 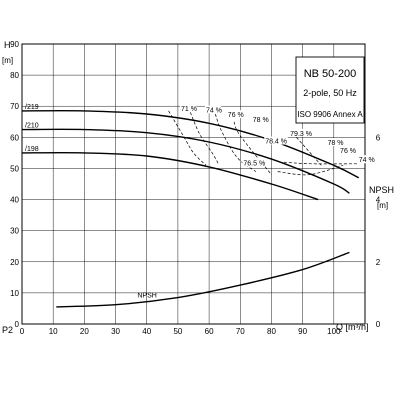 What do you see at coordinates (14, 106) in the screenshot?
I see `y-tick-label: 70` at bounding box center [14, 106].